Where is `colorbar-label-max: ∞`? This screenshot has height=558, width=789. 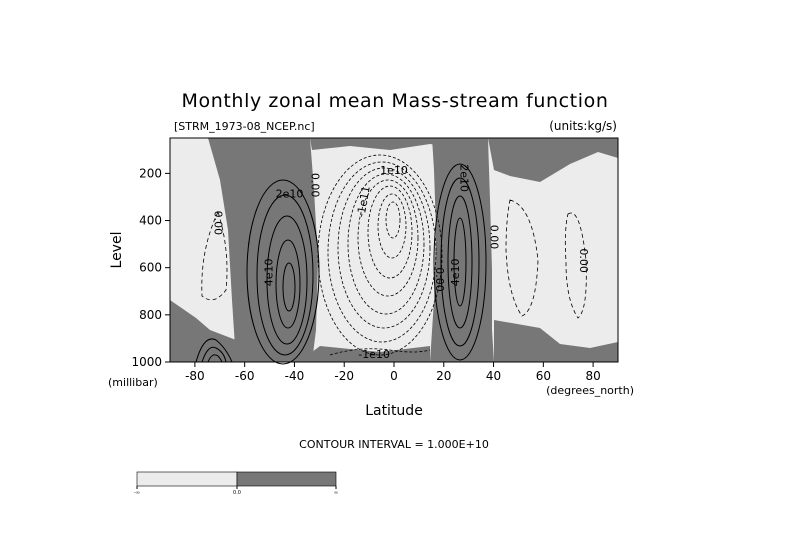 colorbar-label-max: ∞ is located at coordinates (336, 493).